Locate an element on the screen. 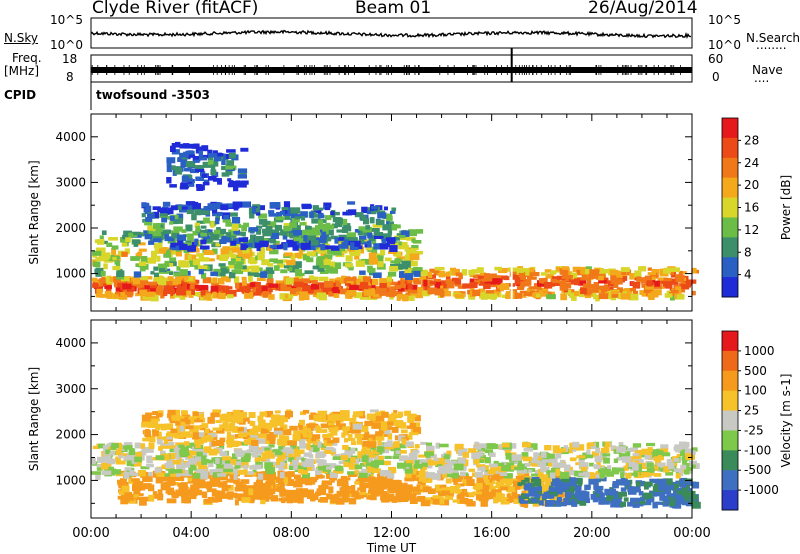  velocity-colorbar-frame is located at coordinates (730, 420).